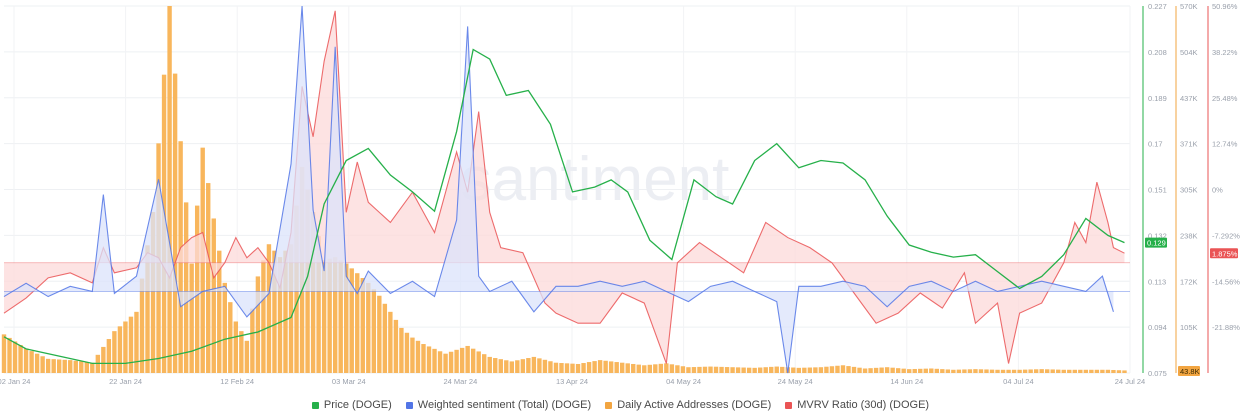 This screenshot has width=1241, height=420. What do you see at coordinates (1226, 327) in the screenshot?
I see `mvrv-tick-label: -21.88%` at bounding box center [1226, 327].